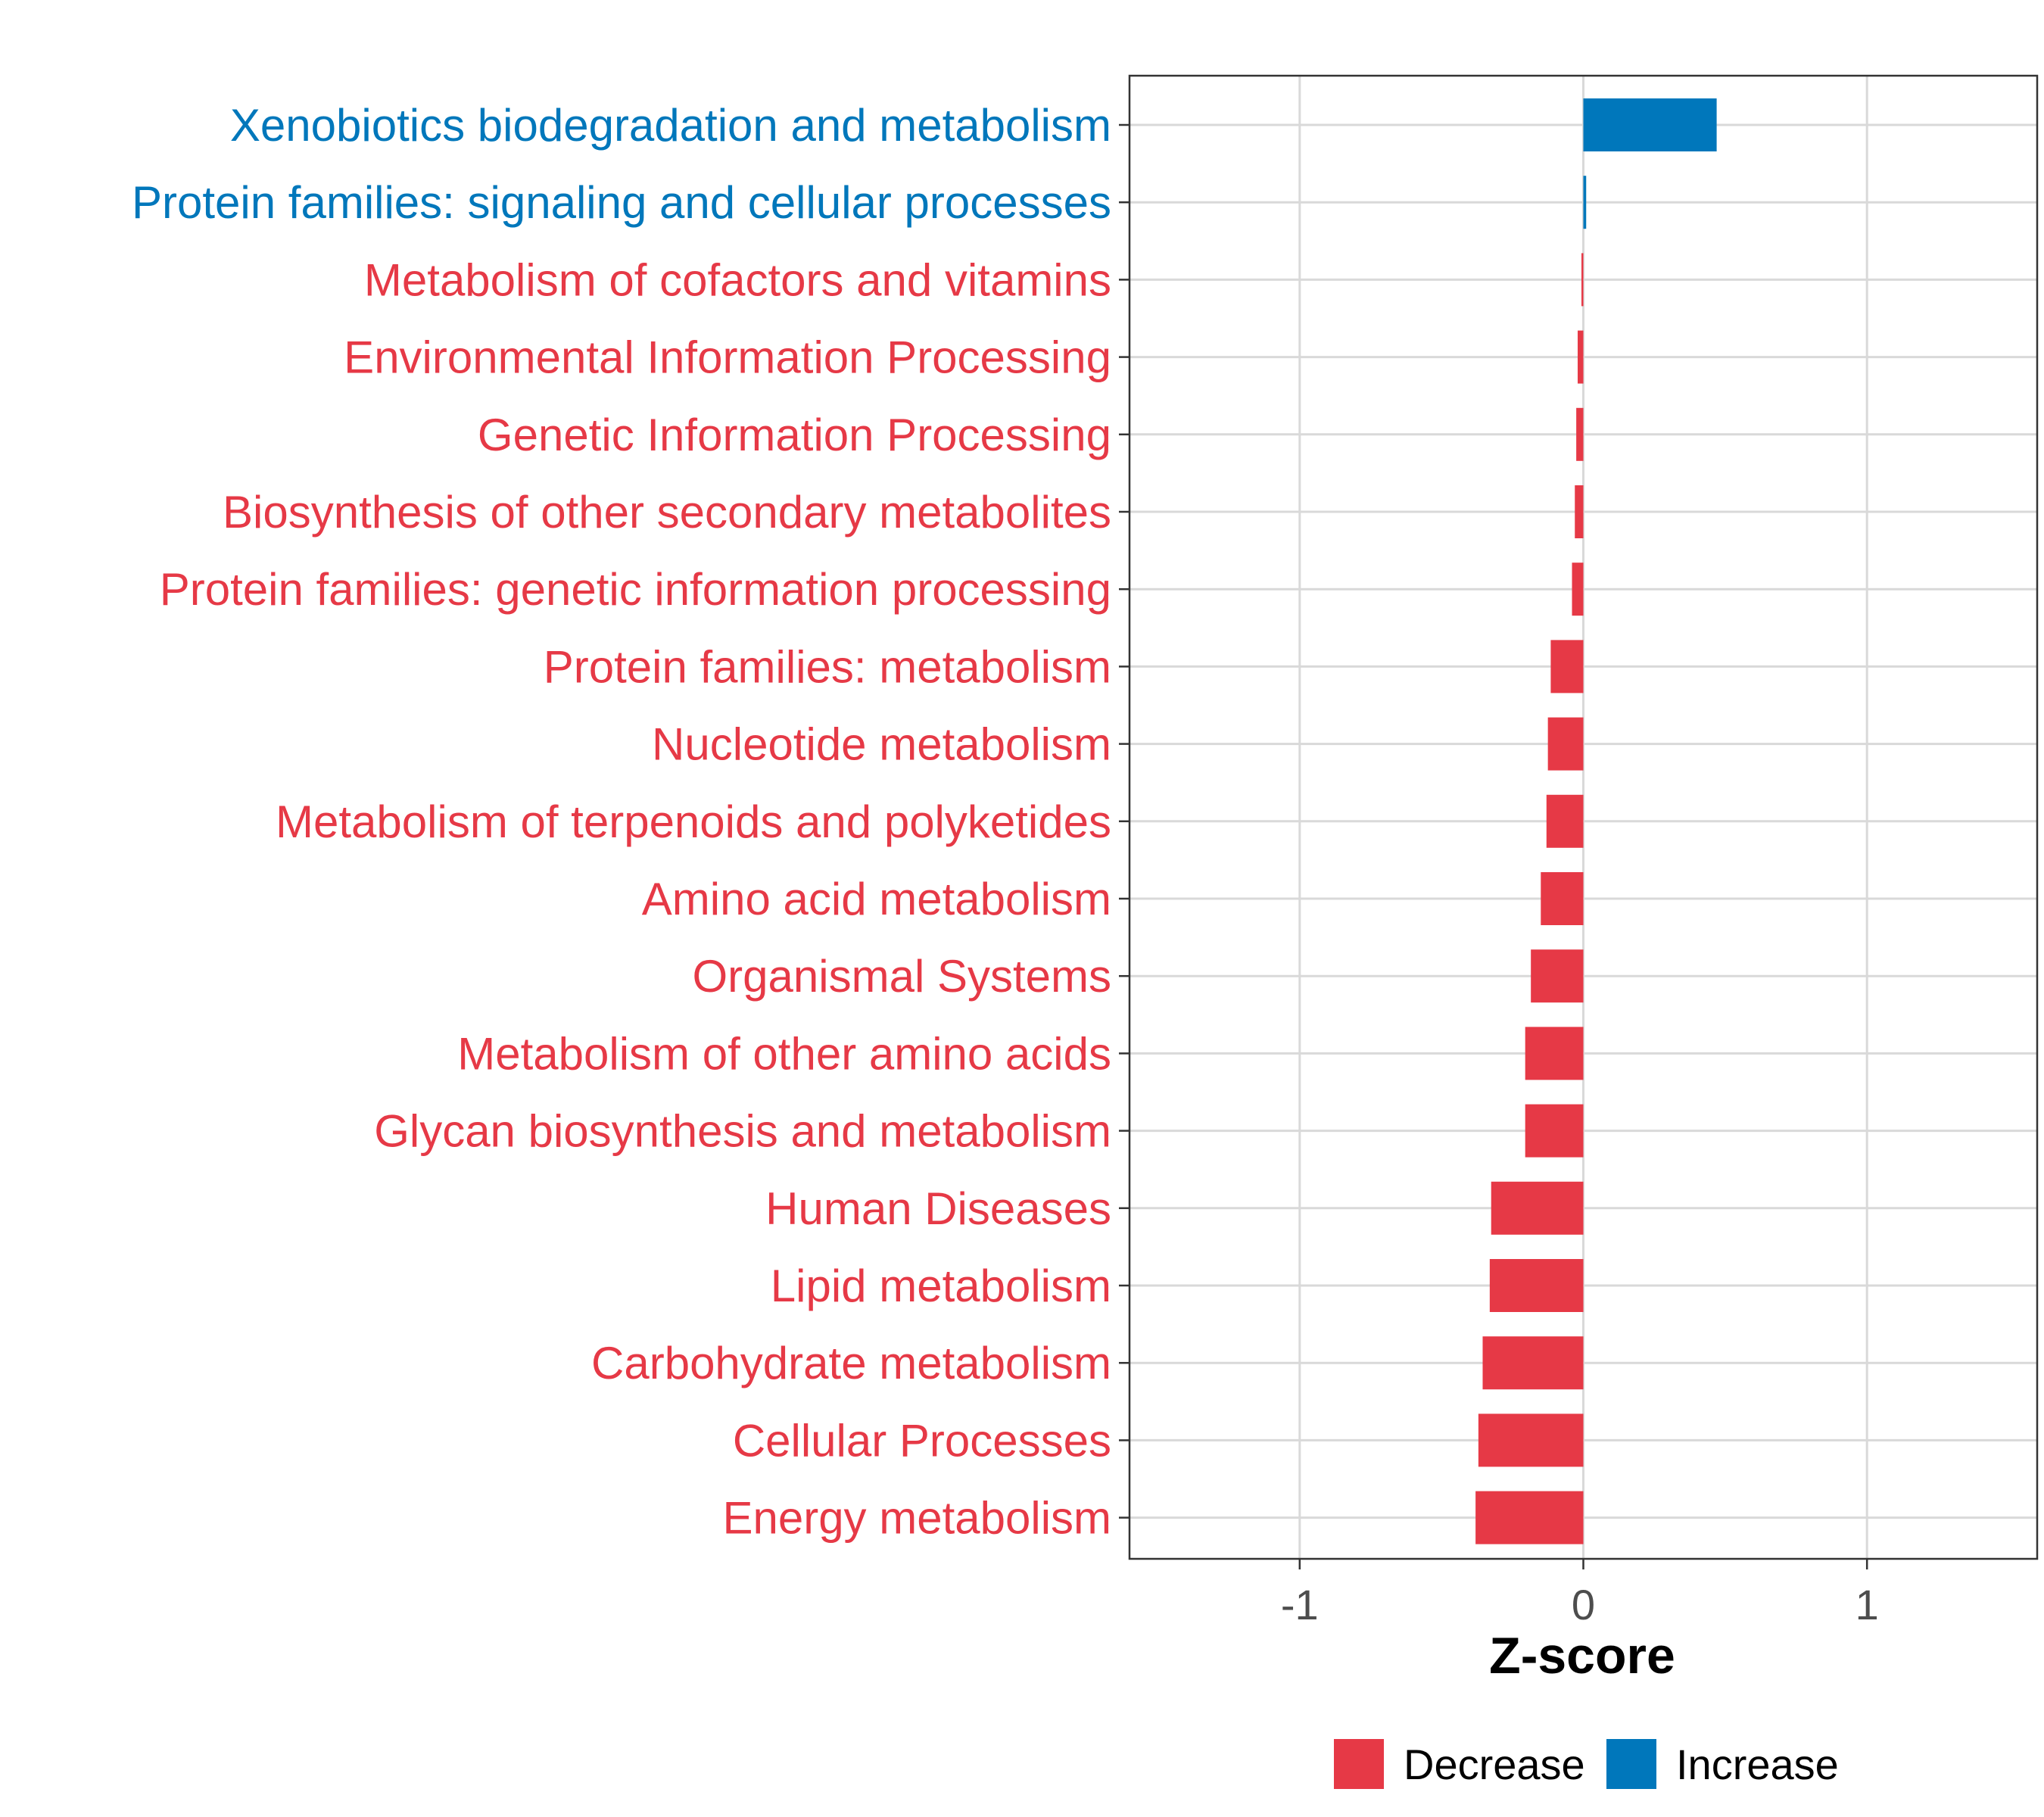 This screenshot has width=2044, height=1817. Describe the element at coordinates (1867, 1604) in the screenshot. I see `x-tick-label: 1` at that location.